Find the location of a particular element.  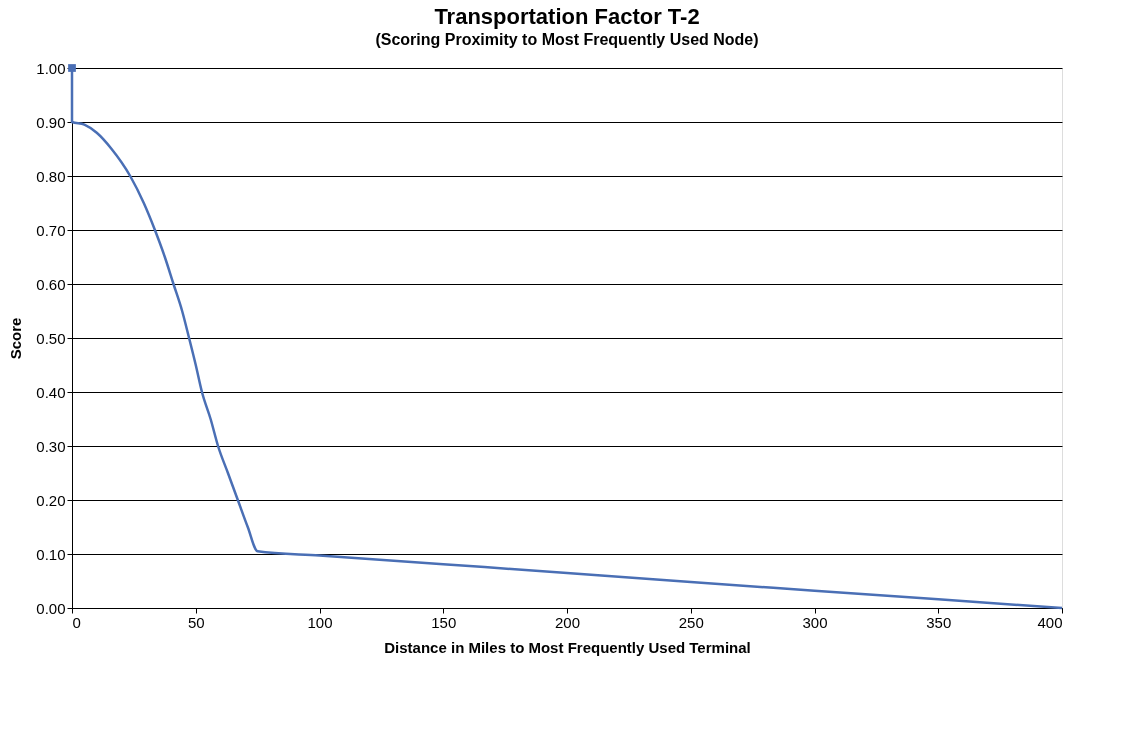

y-tick-label: 0.30 is located at coordinates (51, 446).